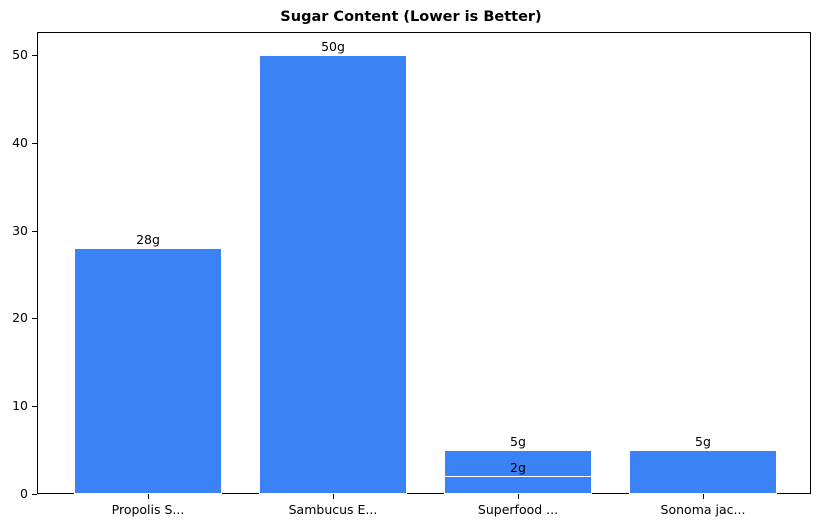 This screenshot has height=528, width=822. I want to click on y-tick-label: 0, so click(24, 493).